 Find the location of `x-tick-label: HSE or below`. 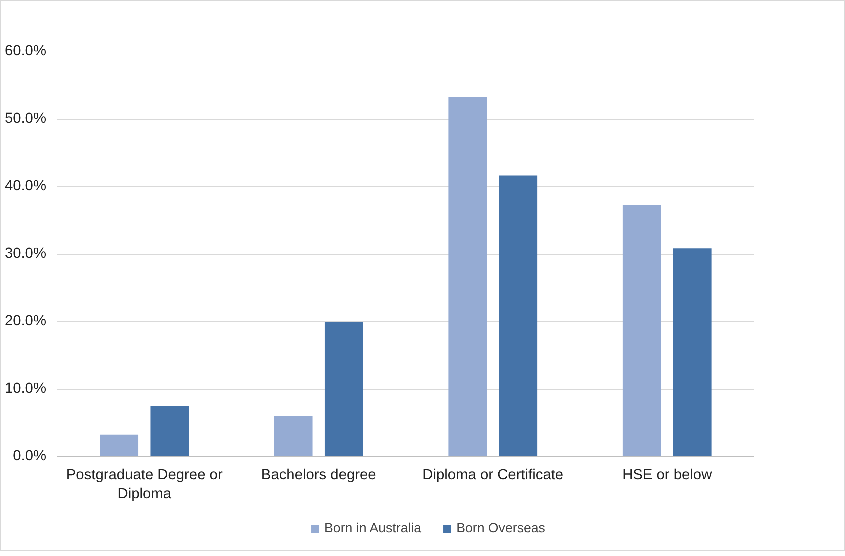

x-tick-label: HSE or below is located at coordinates (667, 476).